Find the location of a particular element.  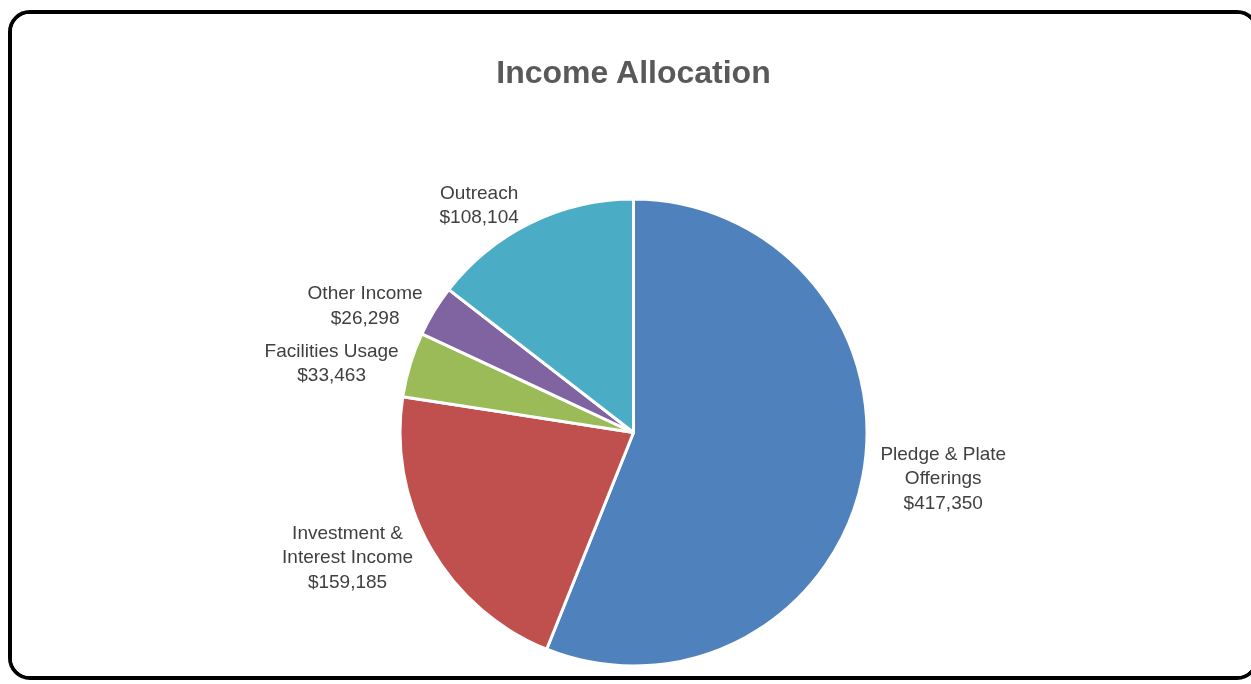

slice-label: Other Income is located at coordinates (365, 292).